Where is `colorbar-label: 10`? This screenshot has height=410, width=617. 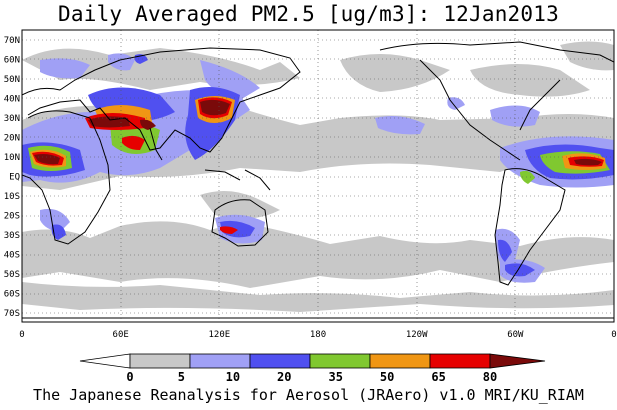 colorbar-label: 10 is located at coordinates (233, 377).